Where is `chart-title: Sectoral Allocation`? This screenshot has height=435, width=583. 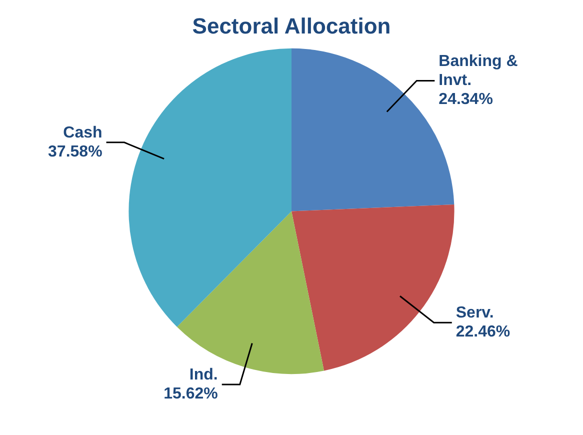 chart-title: Sectoral Allocation is located at coordinates (291, 25).